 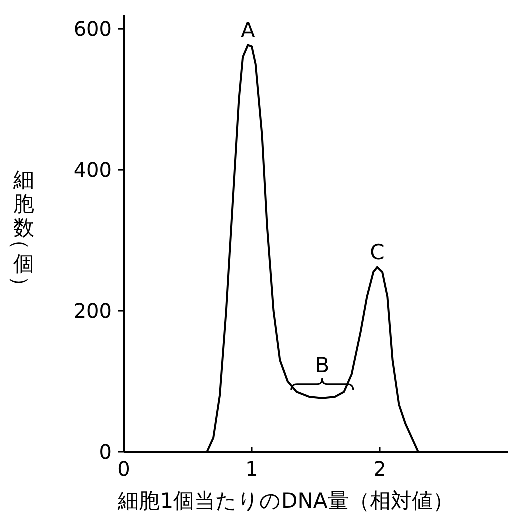 What do you see at coordinates (93, 311) in the screenshot?
I see `y-tick-label: 200` at bounding box center [93, 311].